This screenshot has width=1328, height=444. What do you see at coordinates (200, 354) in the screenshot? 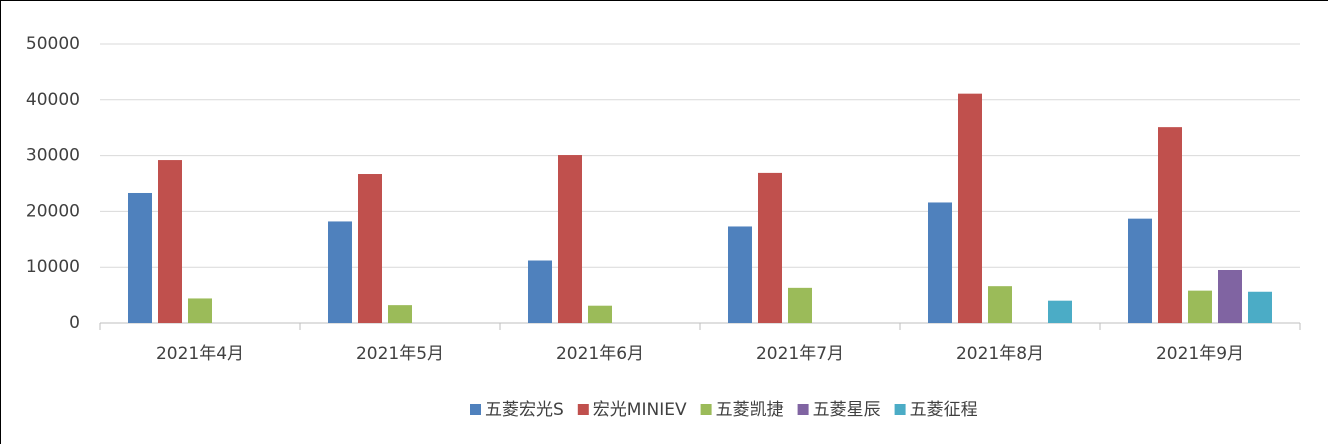
I see `x-tick-label: 2021年4月` at bounding box center [200, 354].